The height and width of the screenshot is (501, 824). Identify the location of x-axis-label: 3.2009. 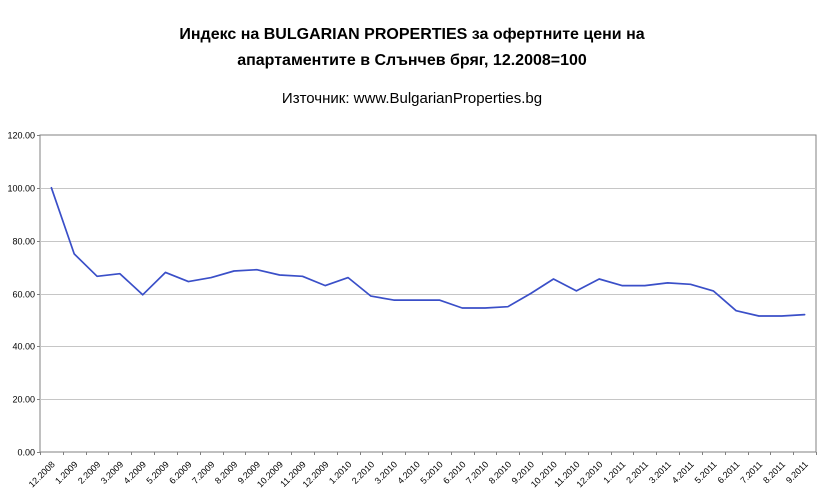
(112, 472).